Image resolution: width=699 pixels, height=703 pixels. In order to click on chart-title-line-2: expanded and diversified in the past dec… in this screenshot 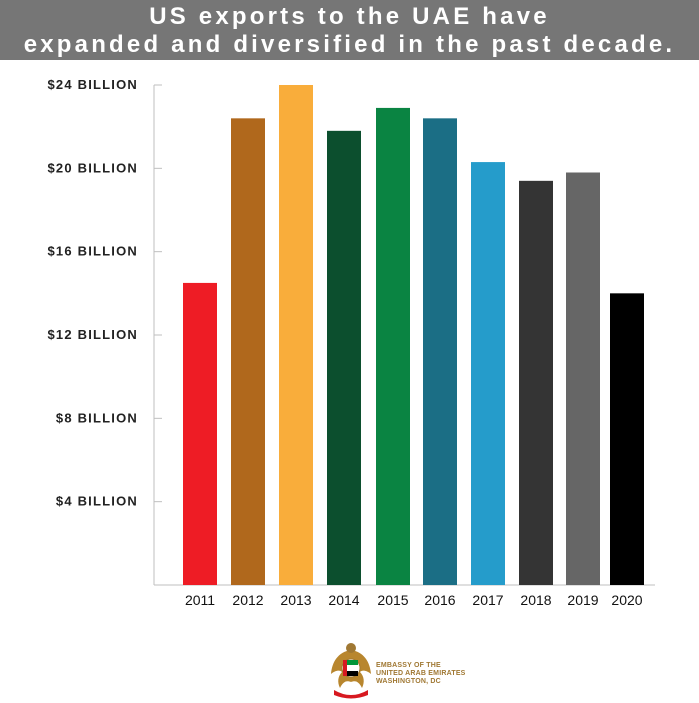, I will do `click(349, 44)`.